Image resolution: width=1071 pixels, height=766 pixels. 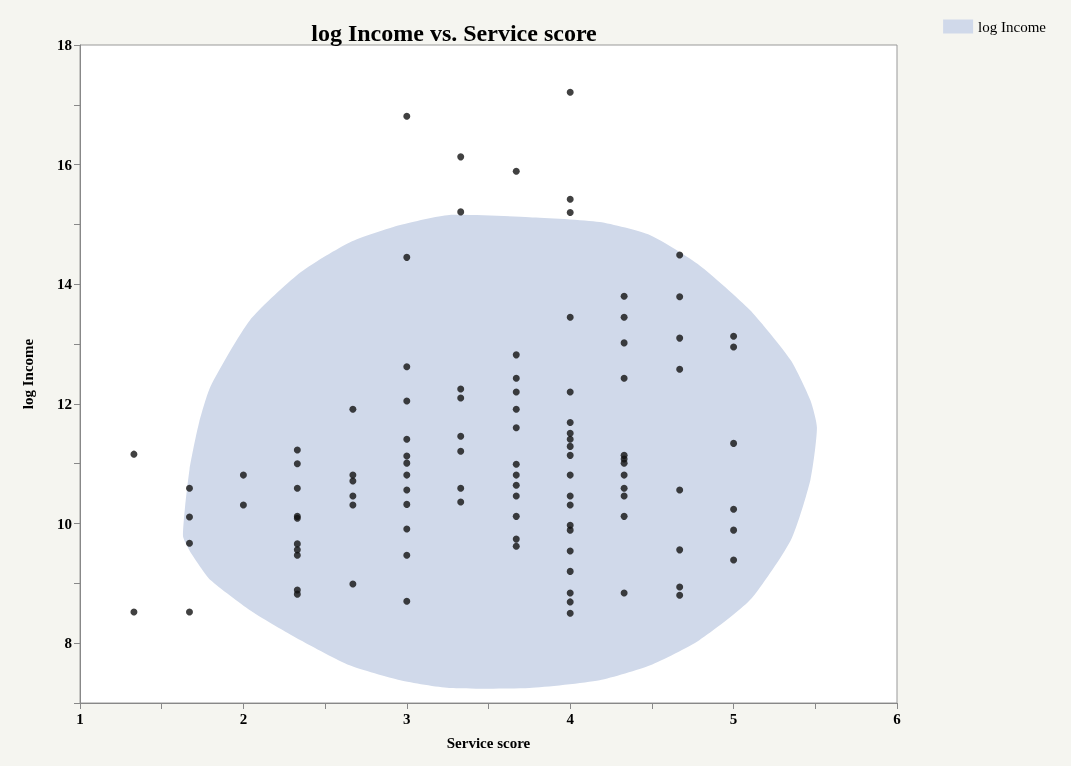 I want to click on y-tick-label: 12, so click(x=64, y=403).